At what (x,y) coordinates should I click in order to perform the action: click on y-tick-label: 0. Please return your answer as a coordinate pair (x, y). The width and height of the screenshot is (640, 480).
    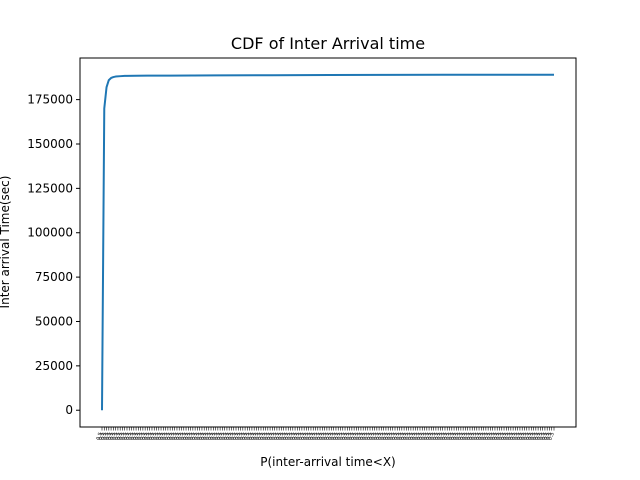
    Looking at the image, I should click on (69, 410).